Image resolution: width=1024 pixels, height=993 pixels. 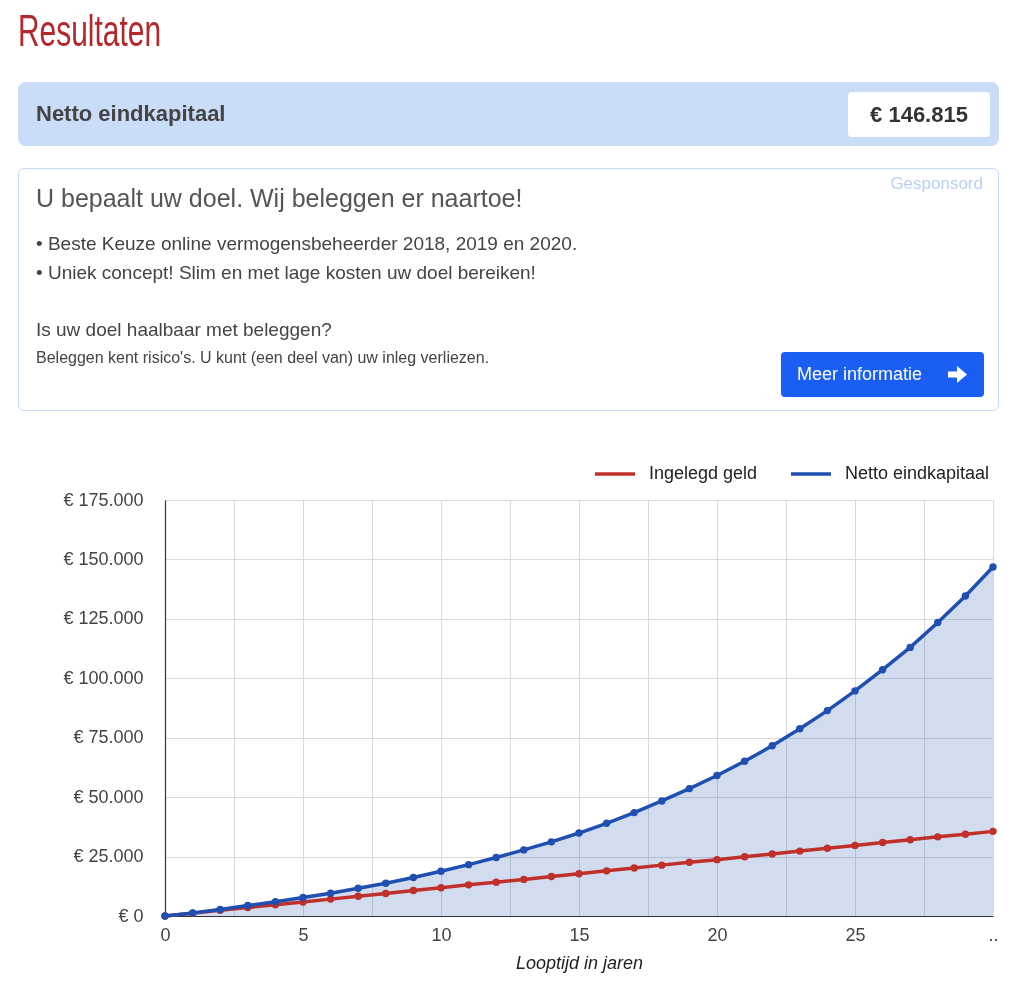 I want to click on text: Resultaten, so click(x=90, y=31).